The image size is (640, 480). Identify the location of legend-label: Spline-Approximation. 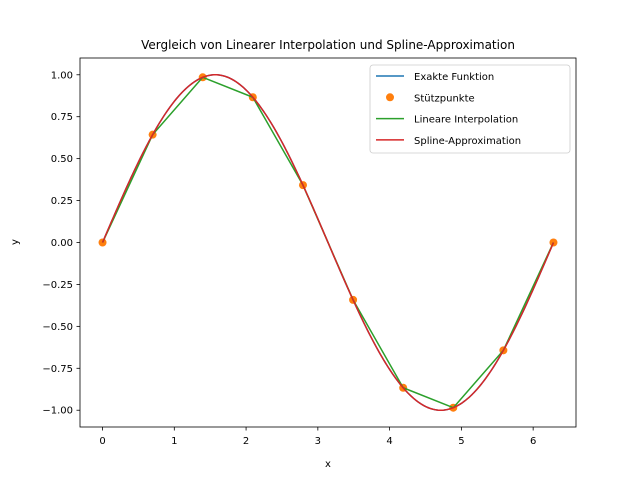
(467, 141).